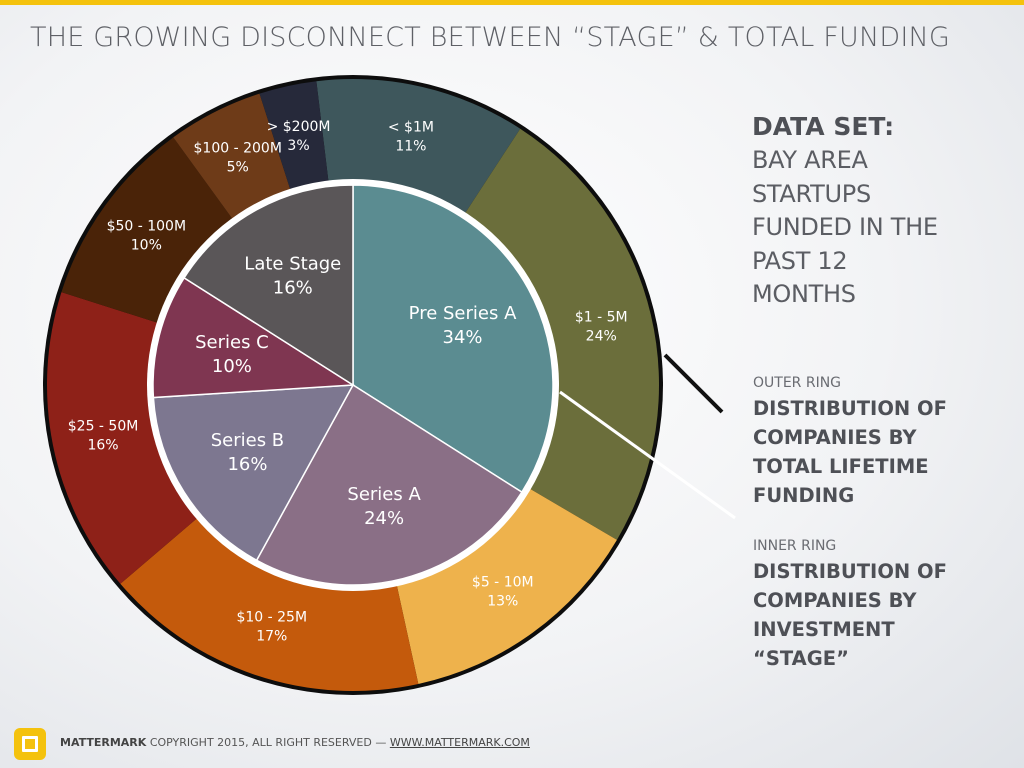 This screenshot has height=768, width=1024. What do you see at coordinates (232, 366) in the screenshot?
I see `inner-slice-pct: 10%` at bounding box center [232, 366].